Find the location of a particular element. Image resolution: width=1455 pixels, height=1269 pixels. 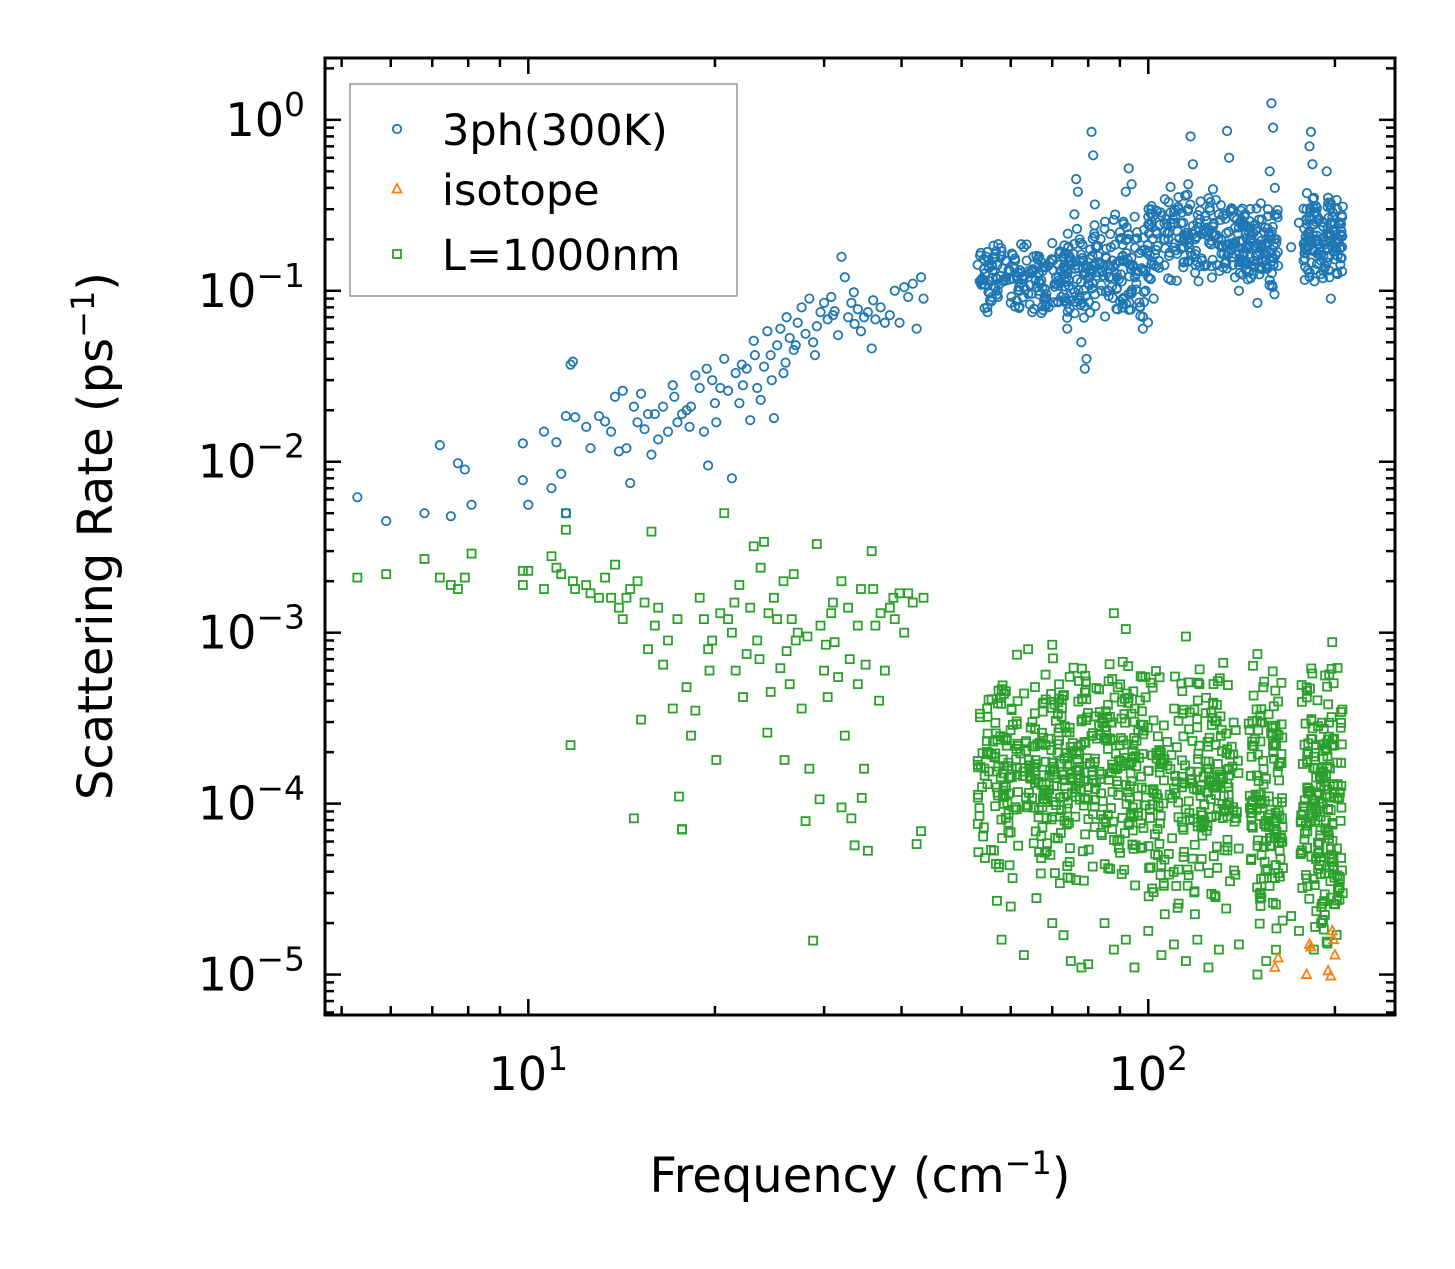

legend-label-isotope: isotope is located at coordinates (521, 191).